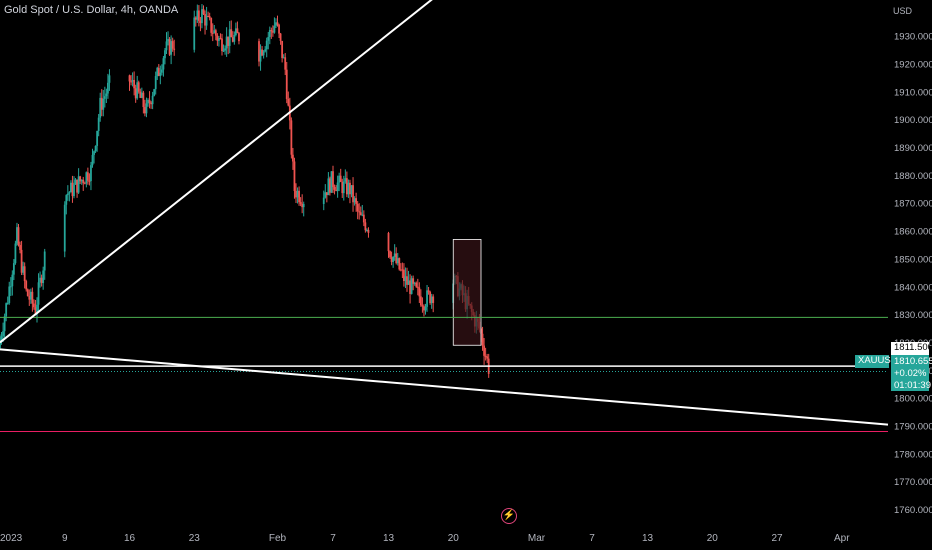 The width and height of the screenshot is (932, 550). What do you see at coordinates (389, 538) in the screenshot?
I see `x-tick-label: 13` at bounding box center [389, 538].